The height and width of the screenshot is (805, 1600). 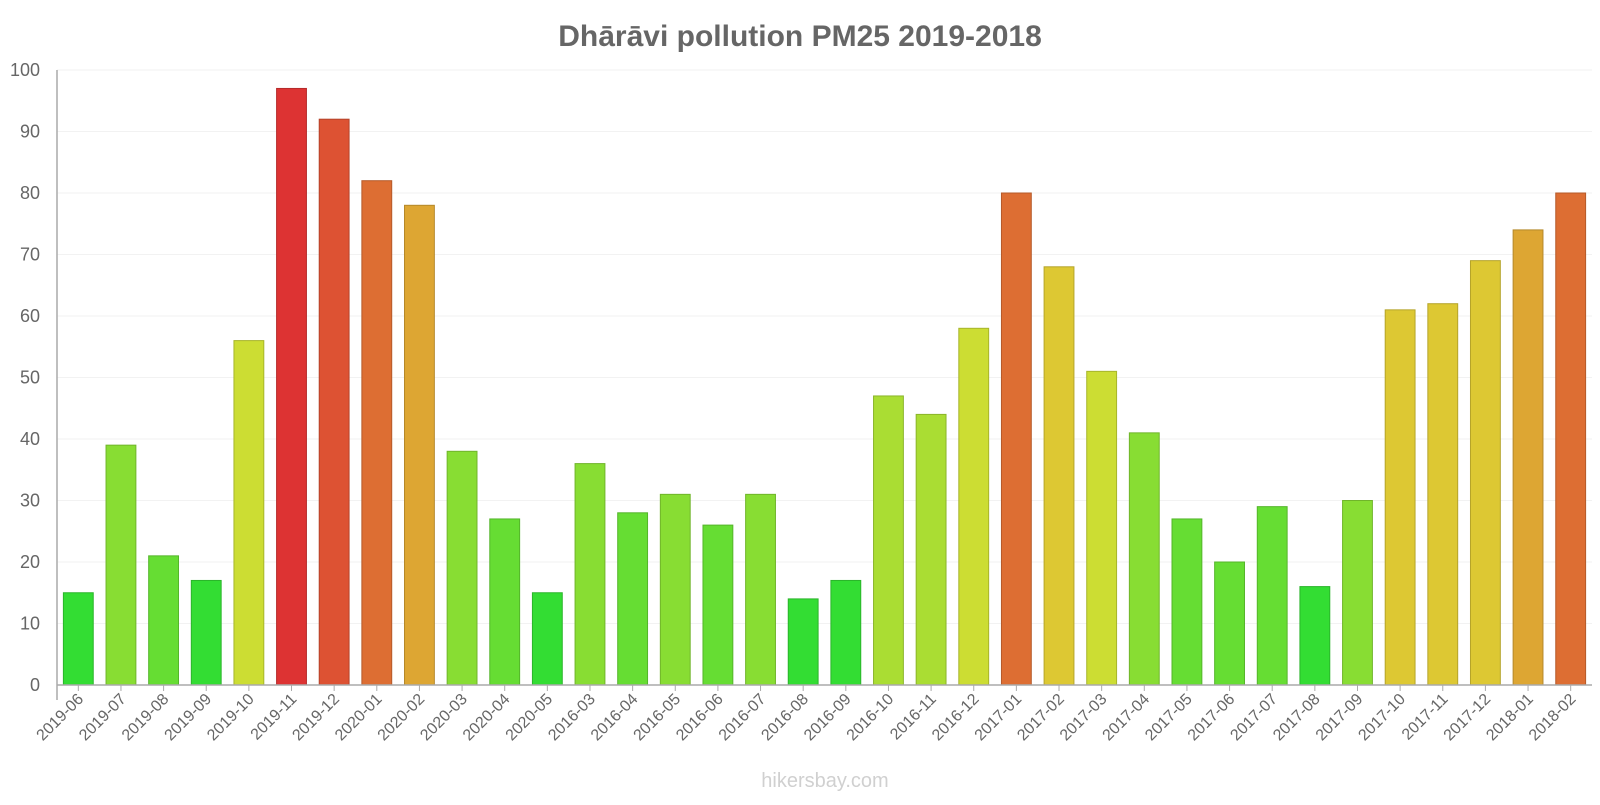 What do you see at coordinates (30, 562) in the screenshot?
I see `y-tick-label: 20` at bounding box center [30, 562].